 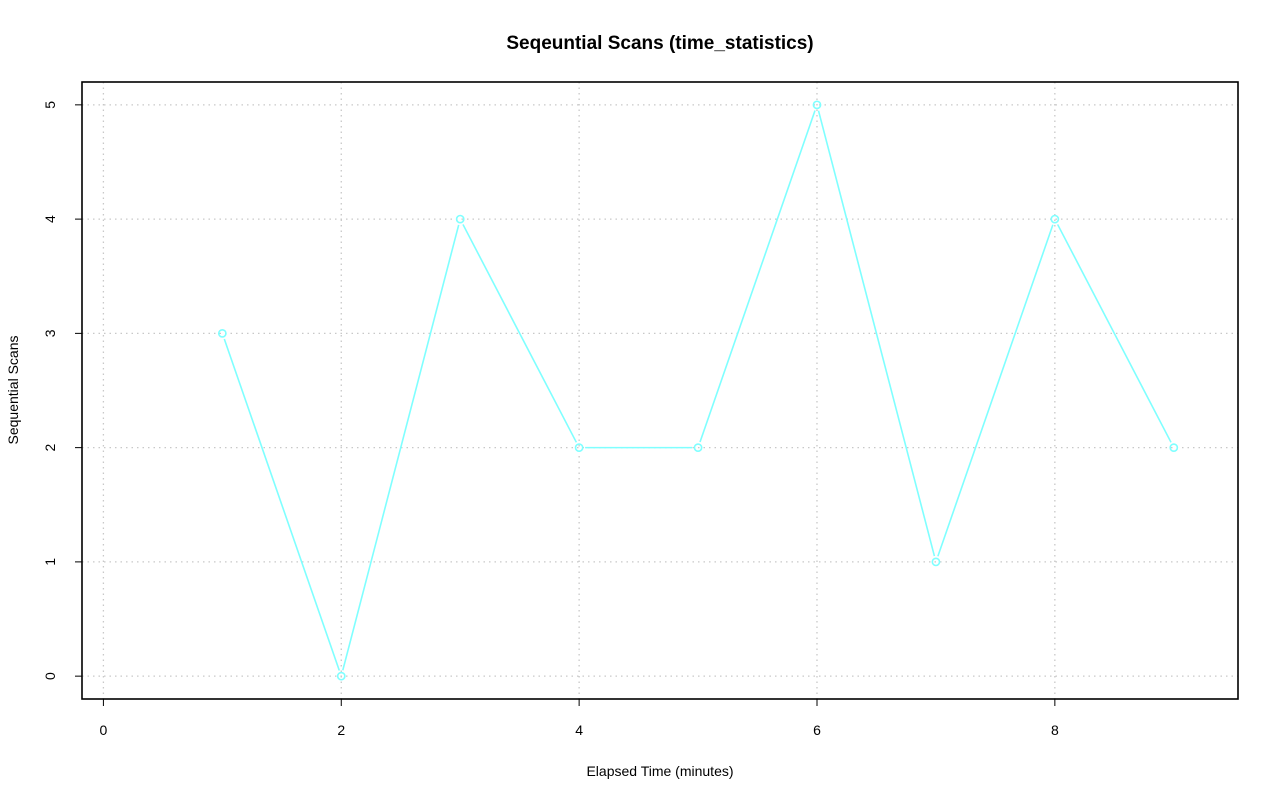 What do you see at coordinates (62, 390) in the screenshot?
I see `y-axis: 0 1 2 3 4 5` at bounding box center [62, 390].